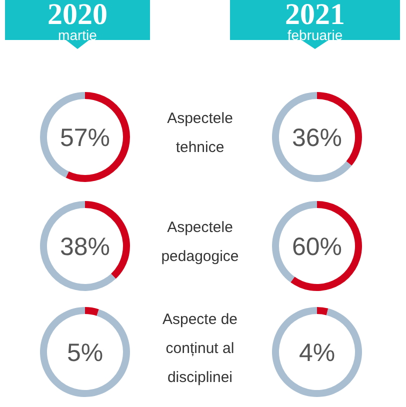 This screenshot has height=407, width=406. I want to click on text: 4%, so click(317, 353).